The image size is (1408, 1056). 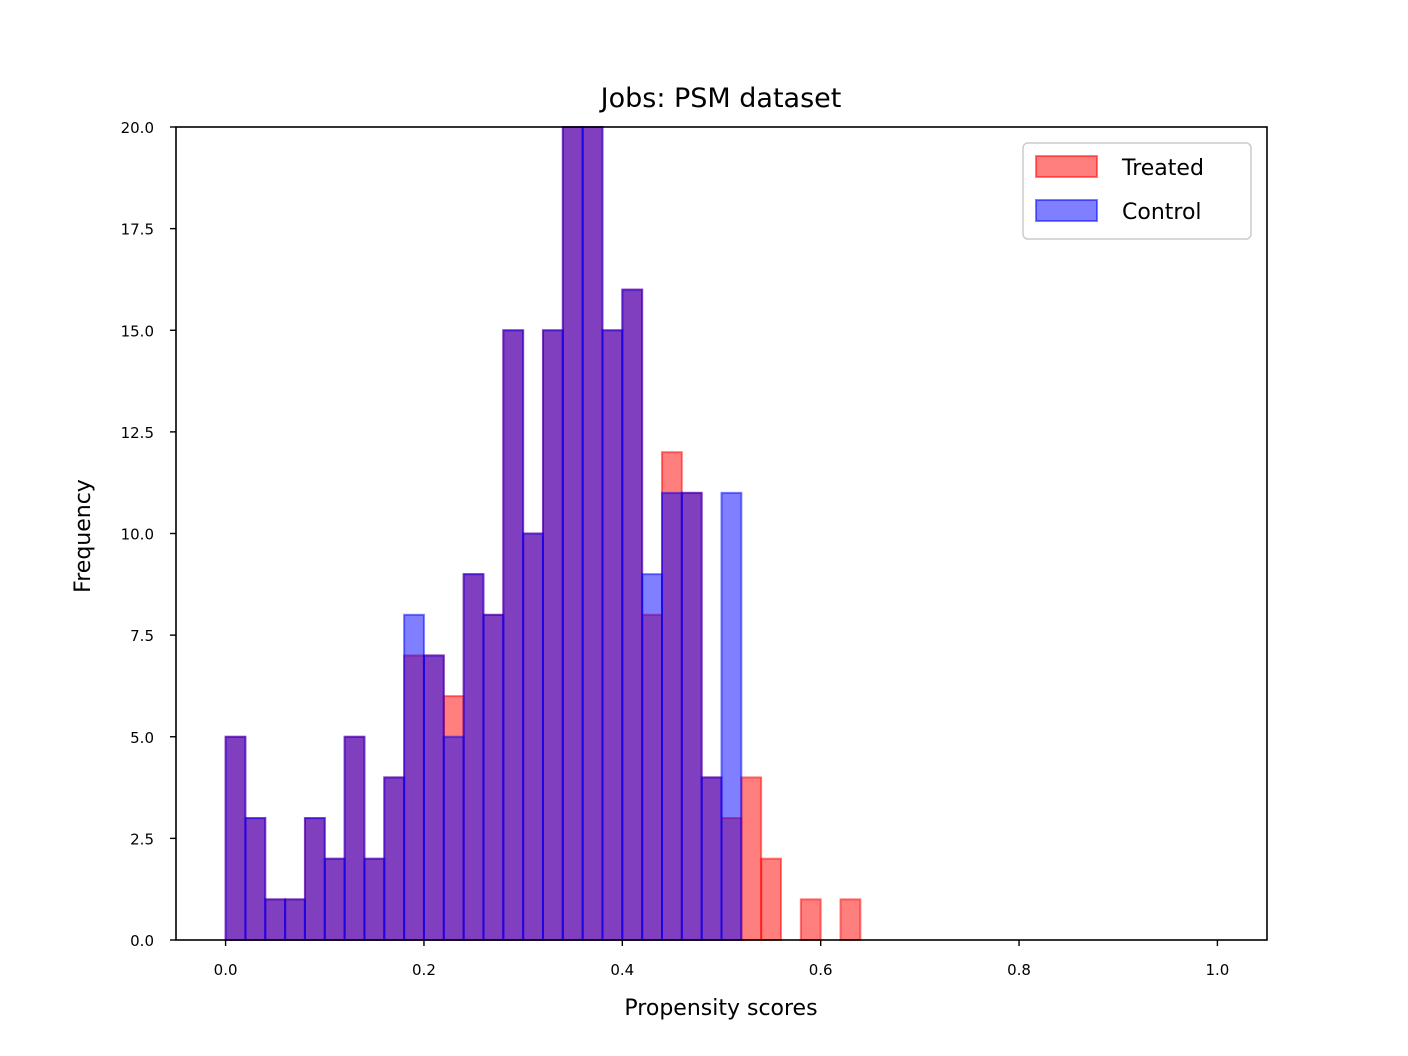 What do you see at coordinates (142, 636) in the screenshot?
I see `y-tick-label: 7.5` at bounding box center [142, 636].